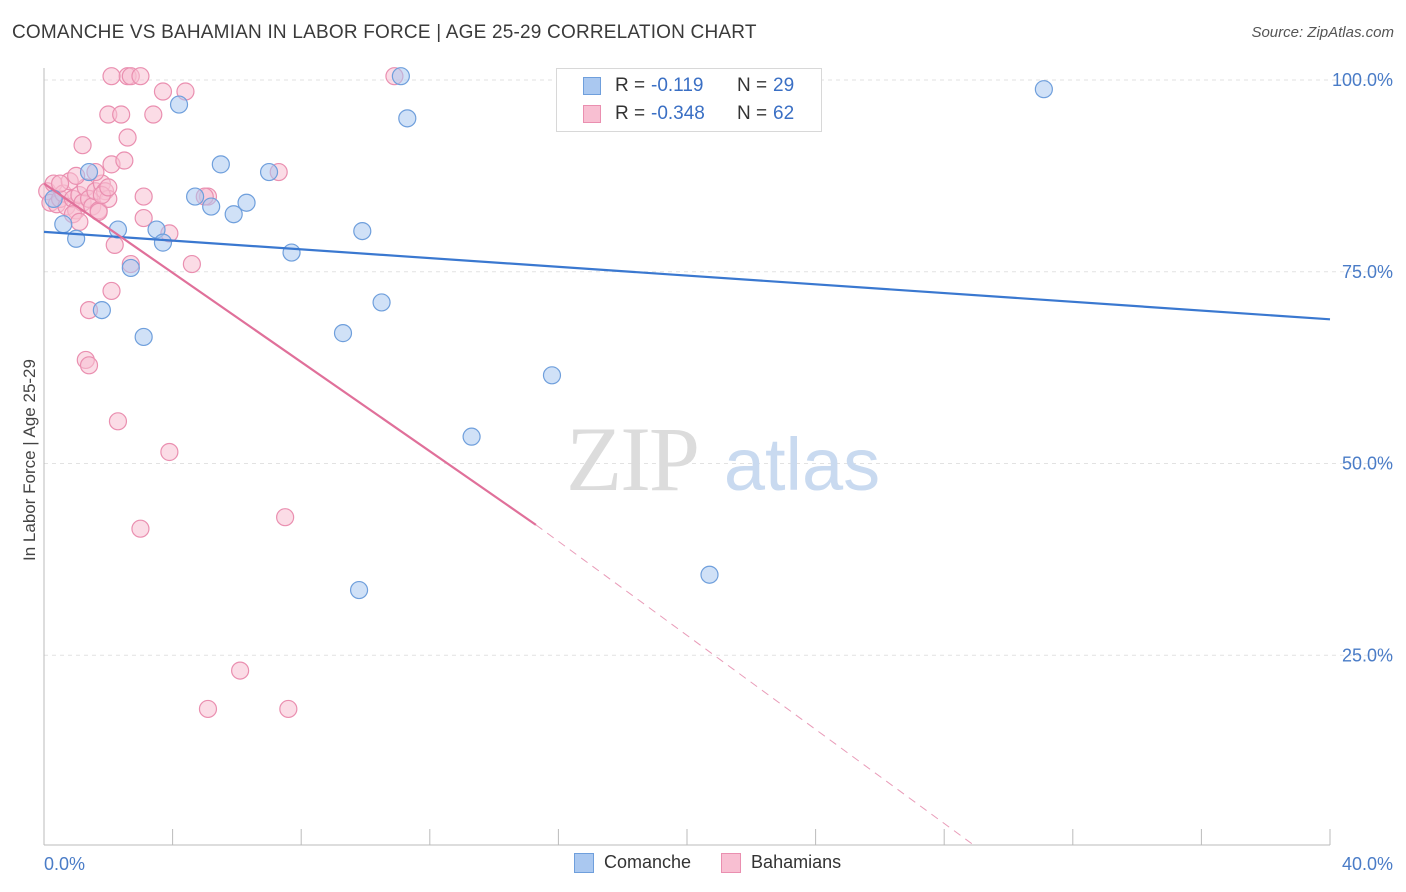 The height and width of the screenshot is (892, 1406). I want to click on bahamian-swatch, so click(592, 114).